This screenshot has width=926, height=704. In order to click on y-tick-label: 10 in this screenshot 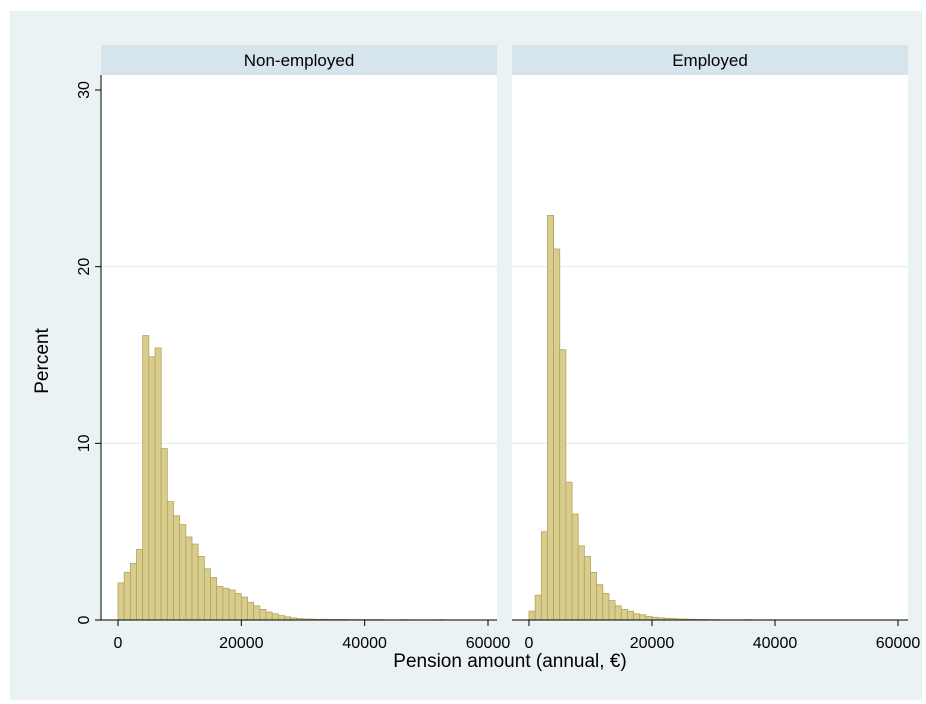, I will do `click(84, 443)`.